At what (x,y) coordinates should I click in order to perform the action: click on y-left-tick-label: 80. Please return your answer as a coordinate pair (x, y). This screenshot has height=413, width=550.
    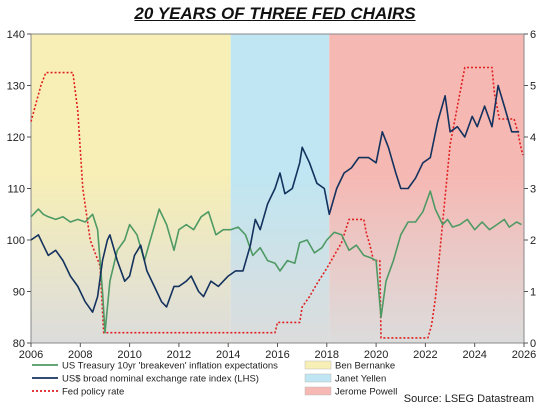
    Looking at the image, I should click on (19, 344).